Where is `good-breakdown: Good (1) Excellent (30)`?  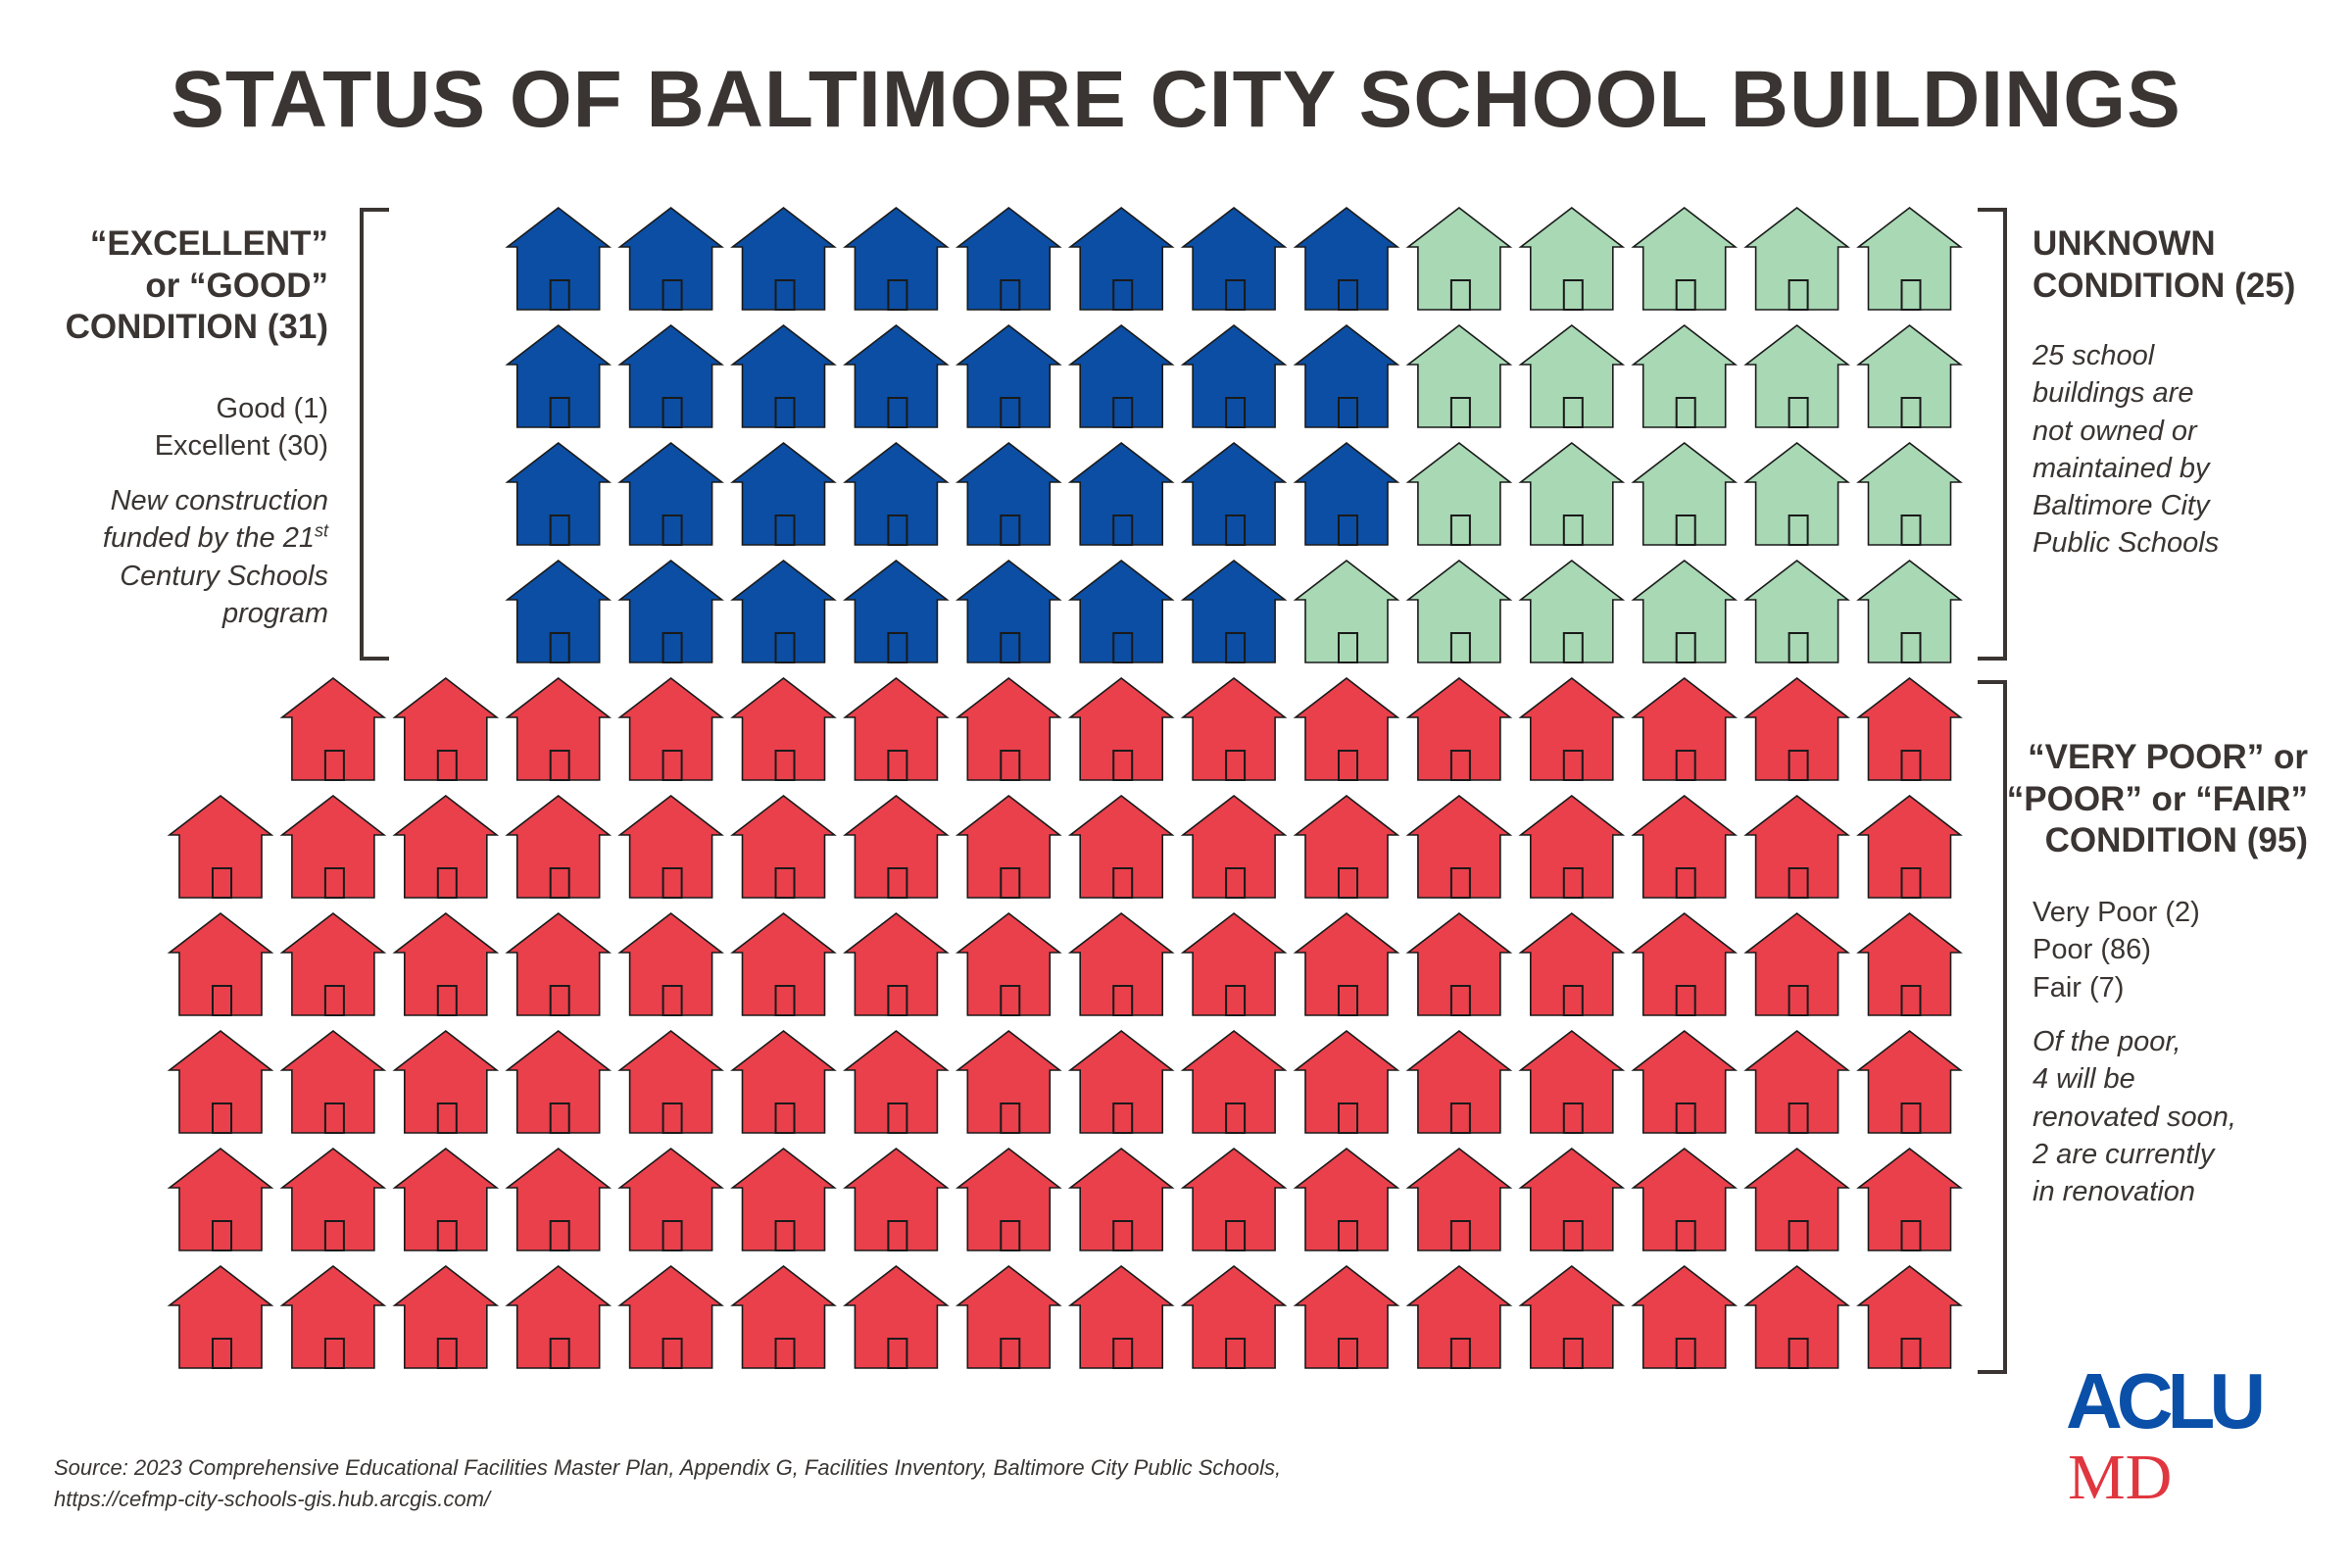 good-breakdown: Good (1) Excellent (30) is located at coordinates (241, 428).